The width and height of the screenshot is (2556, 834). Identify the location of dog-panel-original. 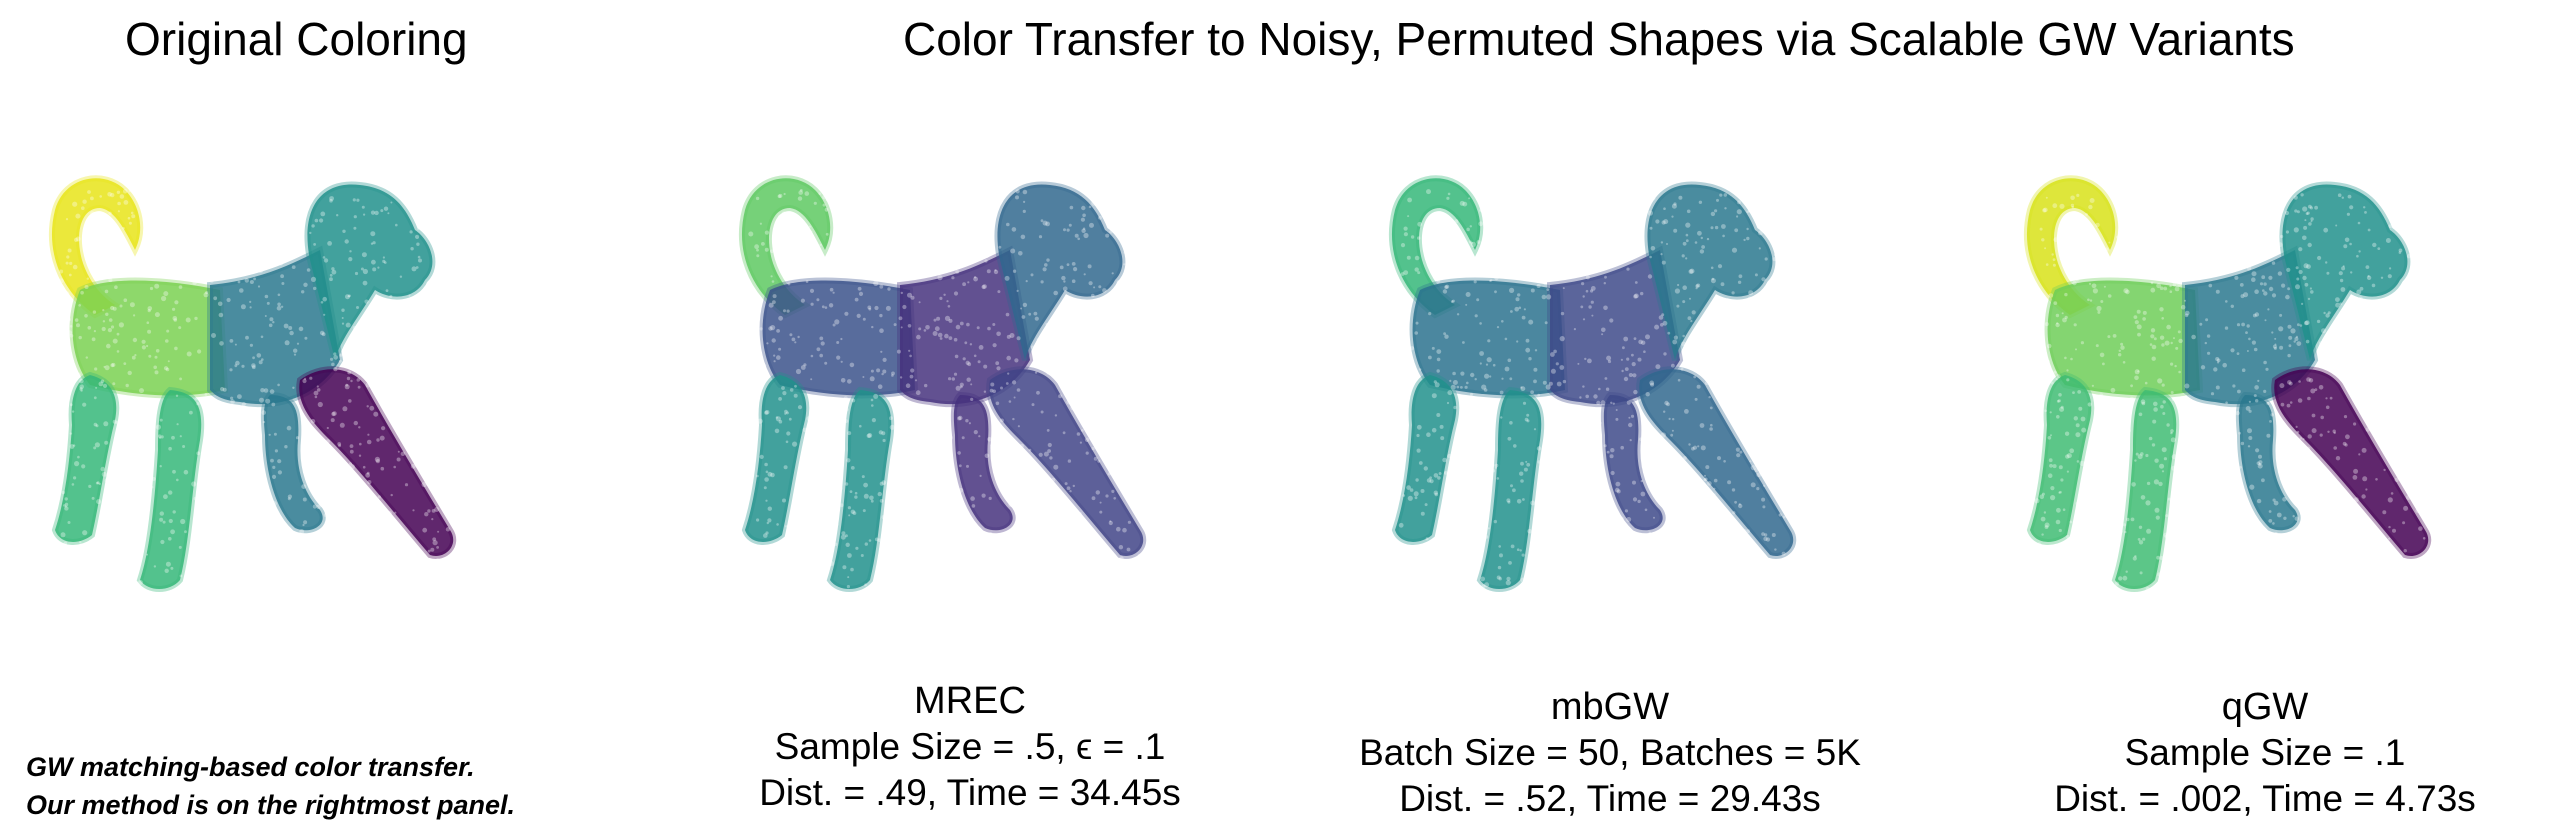
(300, 390).